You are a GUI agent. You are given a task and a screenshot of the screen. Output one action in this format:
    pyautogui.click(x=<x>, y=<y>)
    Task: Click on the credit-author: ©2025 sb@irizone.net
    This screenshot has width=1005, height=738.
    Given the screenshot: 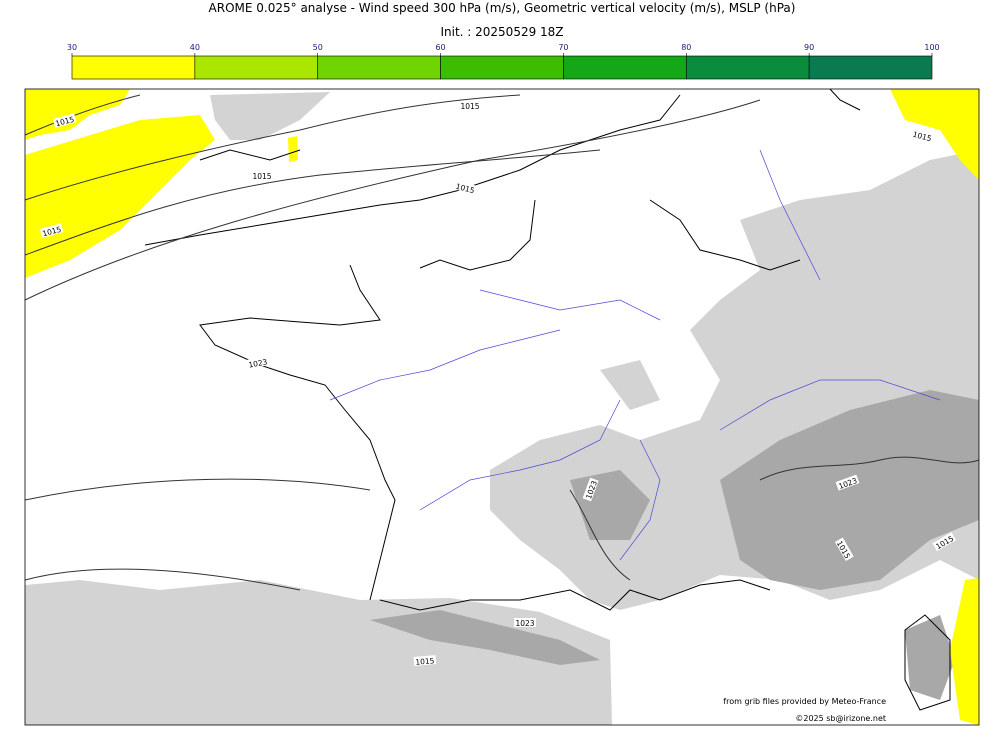 What is the action you would take?
    pyautogui.click(x=840, y=718)
    